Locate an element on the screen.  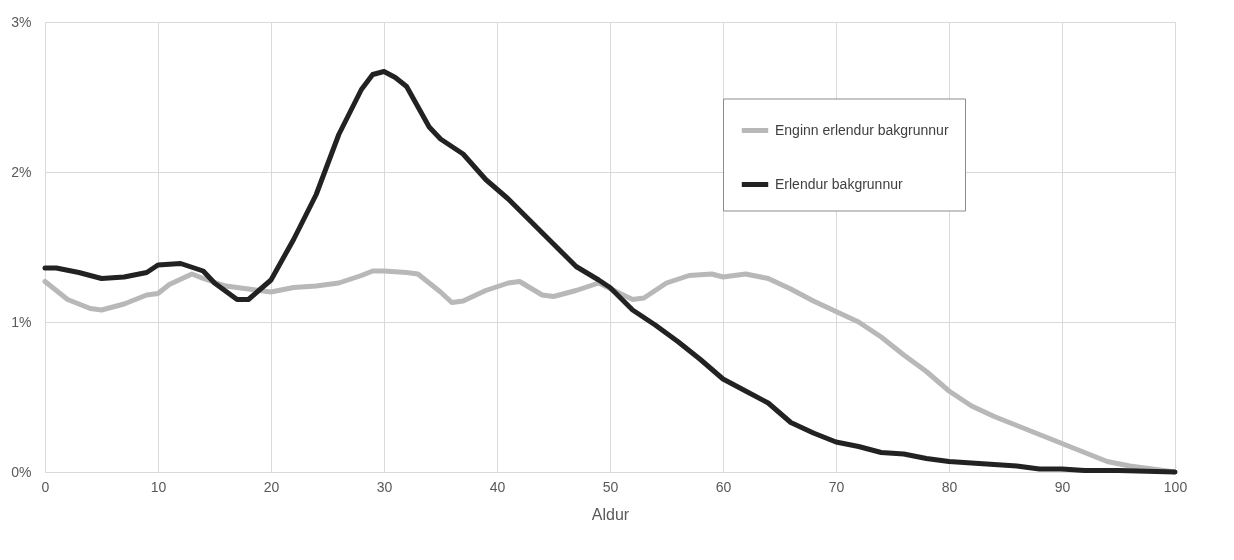
x-tick-label: 20 is located at coordinates (271, 486).